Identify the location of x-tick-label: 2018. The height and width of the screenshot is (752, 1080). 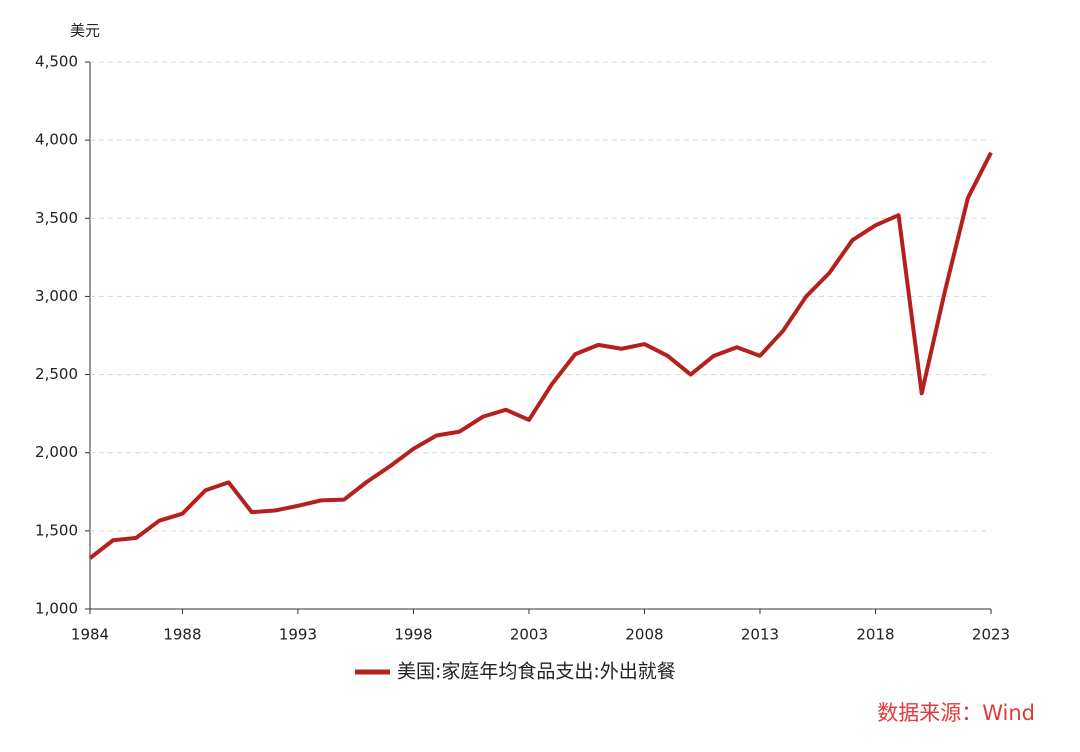
(875, 635).